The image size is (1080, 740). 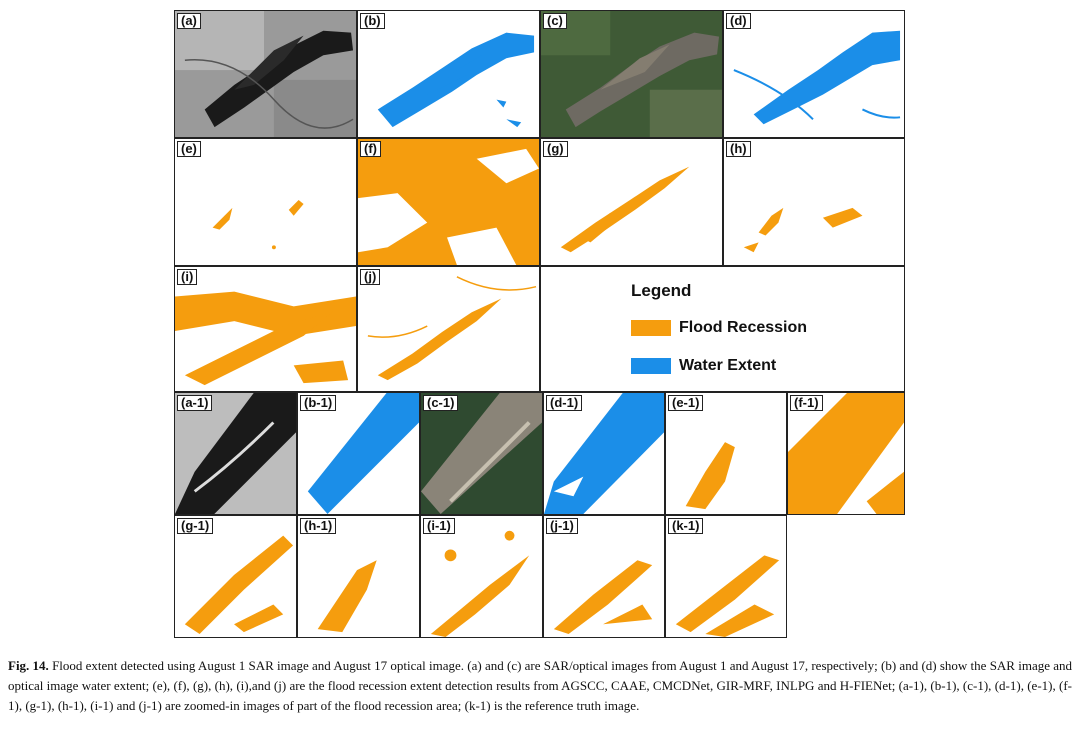 What do you see at coordinates (814, 202) in the screenshot?
I see `panel-h-gir-mrf-result: (h)` at bounding box center [814, 202].